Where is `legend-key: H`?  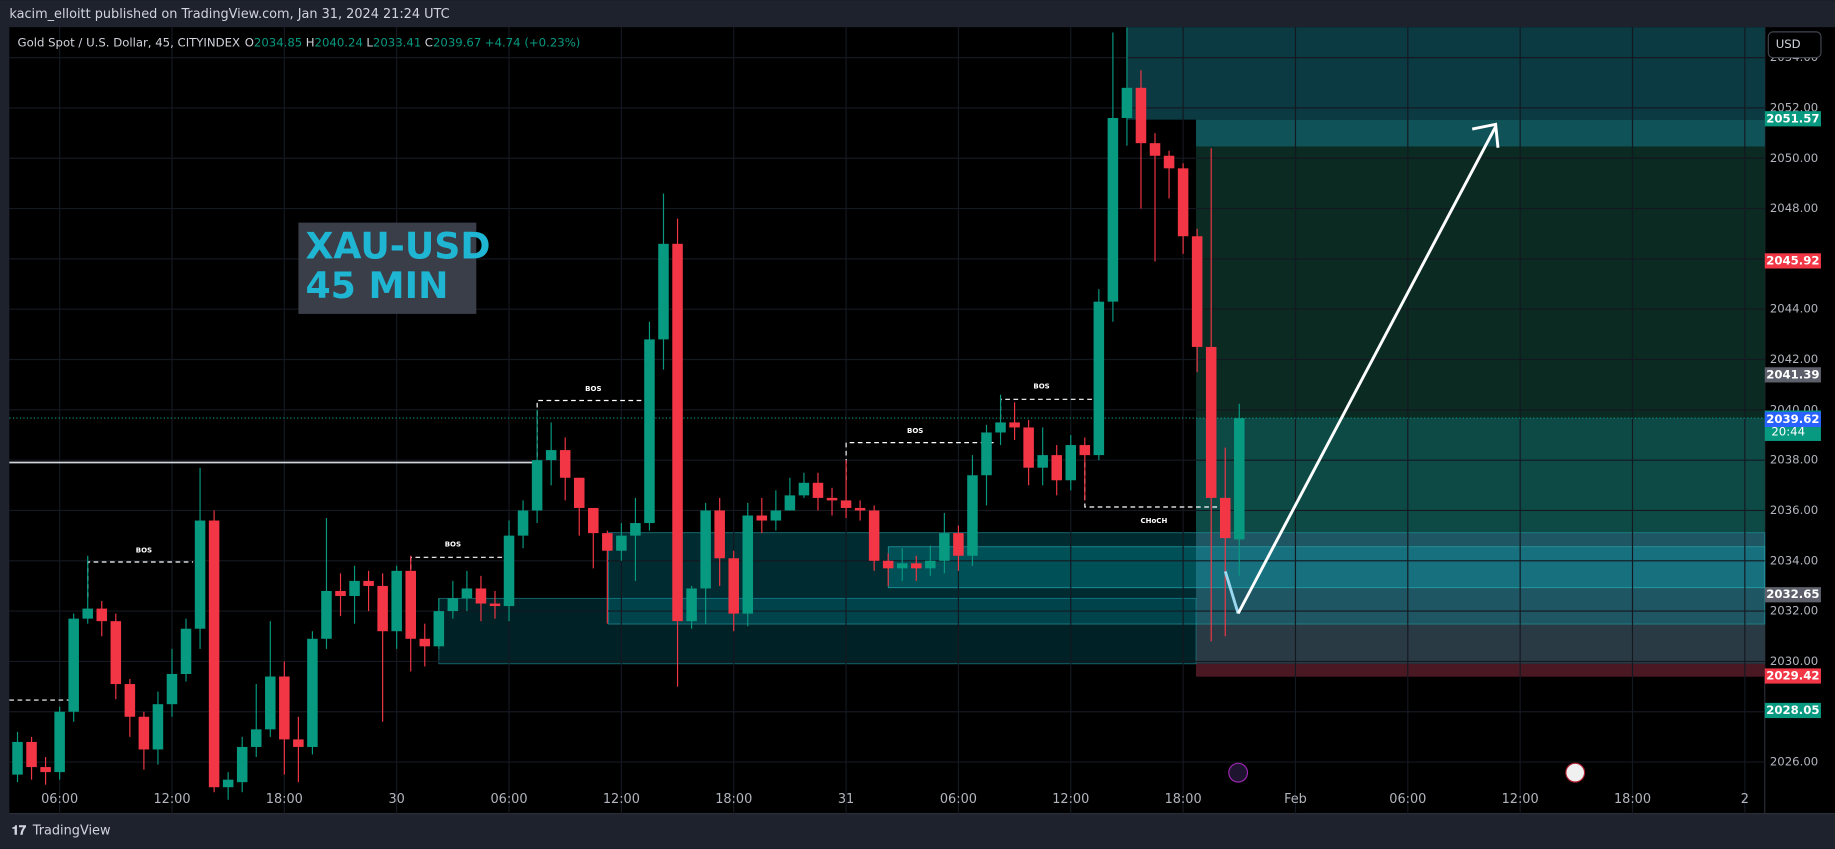
legend-key: H is located at coordinates (310, 42).